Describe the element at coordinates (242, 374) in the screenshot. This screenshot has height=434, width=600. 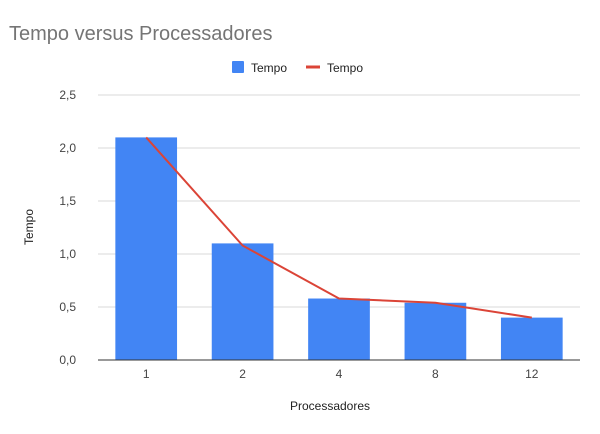
I see `x-tick-label: 2` at that location.